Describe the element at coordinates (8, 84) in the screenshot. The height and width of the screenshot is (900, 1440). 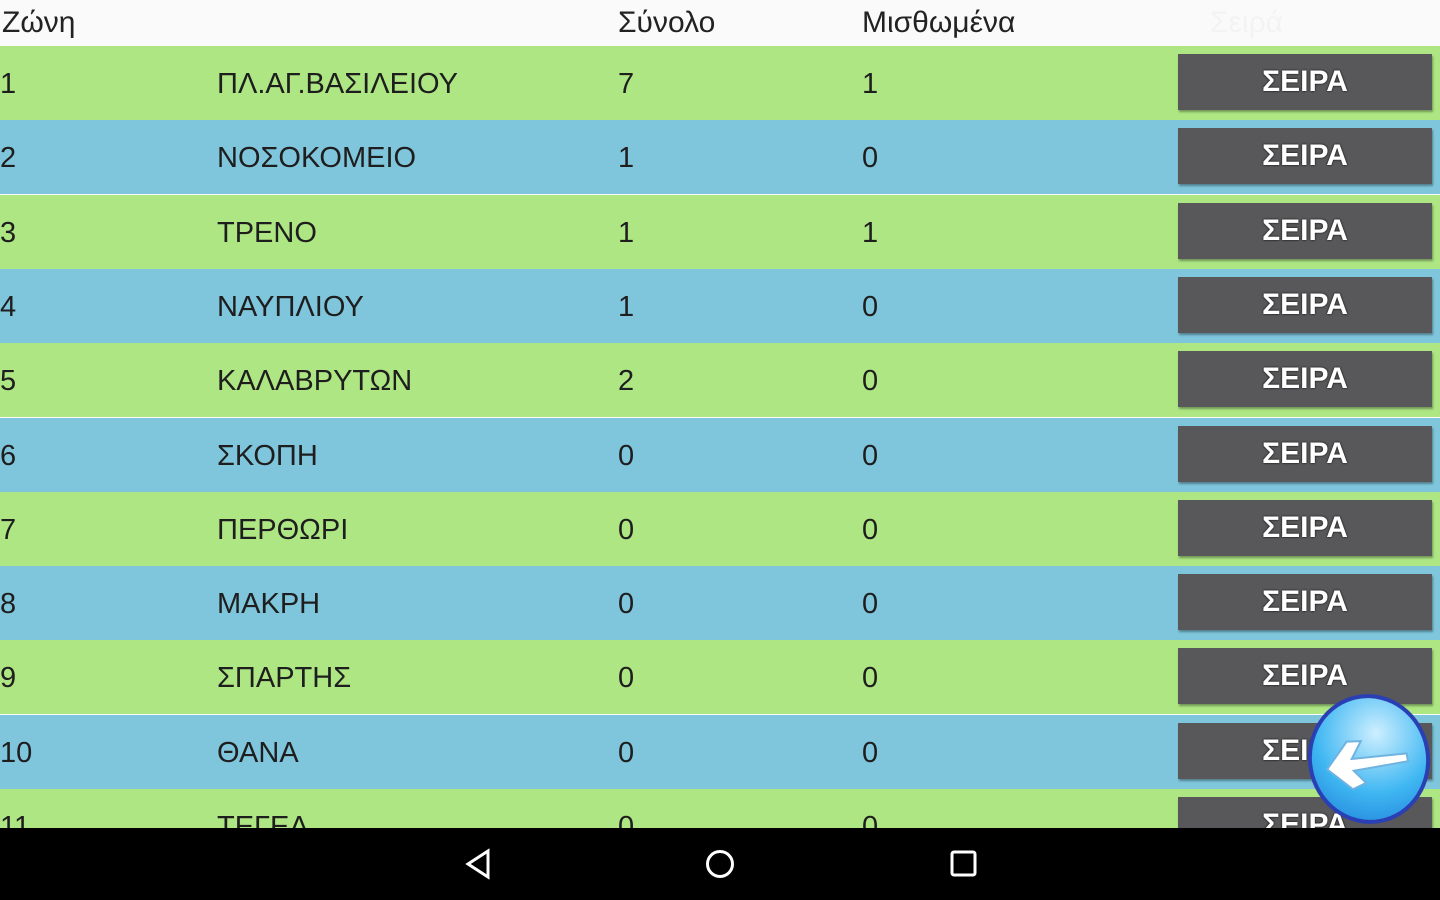
I see `zone-id: 1` at that location.